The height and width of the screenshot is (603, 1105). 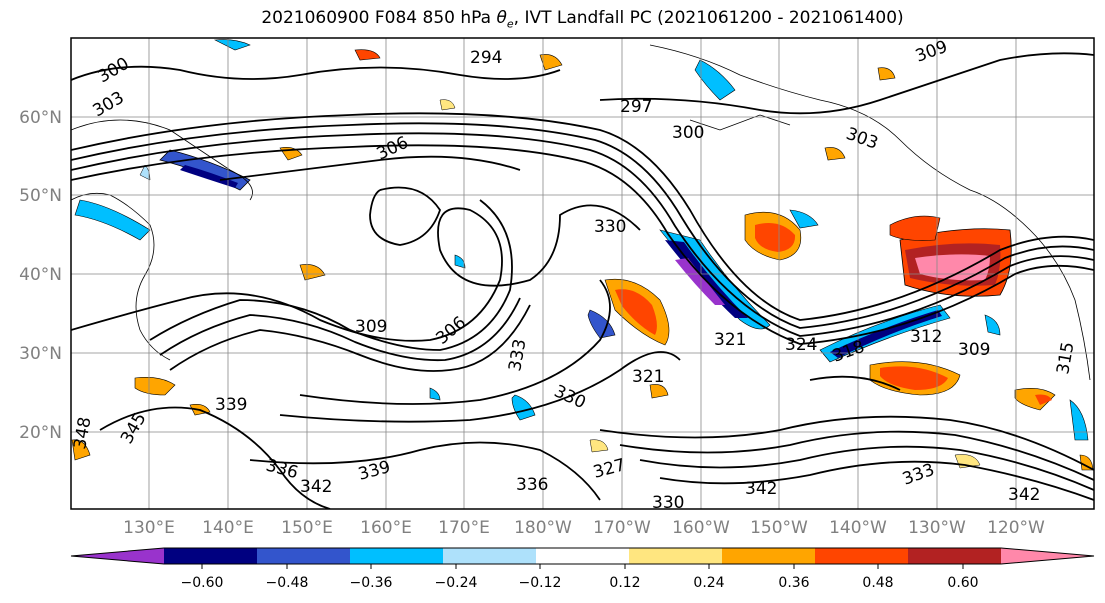 I want to click on lat-label: 60°N, so click(x=40, y=118).